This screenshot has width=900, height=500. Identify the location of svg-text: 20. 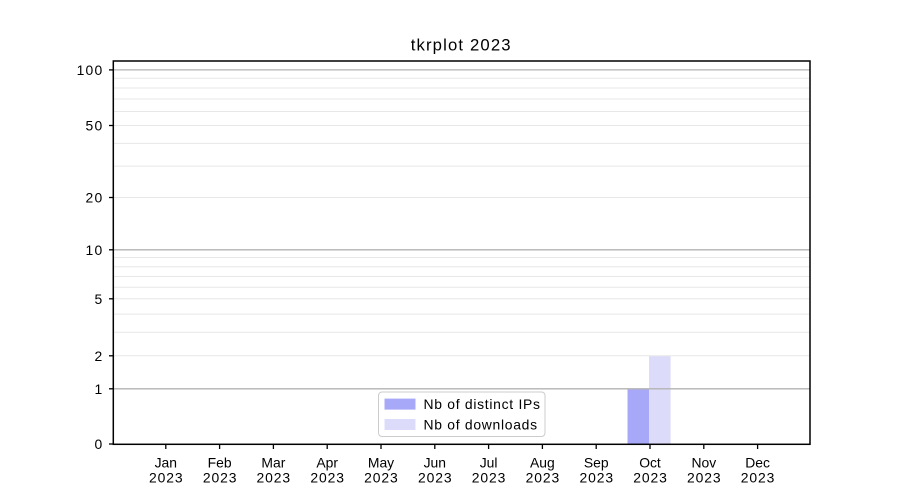
(95, 198).